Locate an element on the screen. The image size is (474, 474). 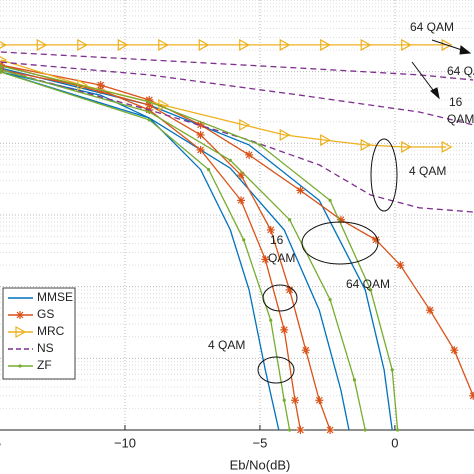
legend-label: MMSE is located at coordinates (55, 297).